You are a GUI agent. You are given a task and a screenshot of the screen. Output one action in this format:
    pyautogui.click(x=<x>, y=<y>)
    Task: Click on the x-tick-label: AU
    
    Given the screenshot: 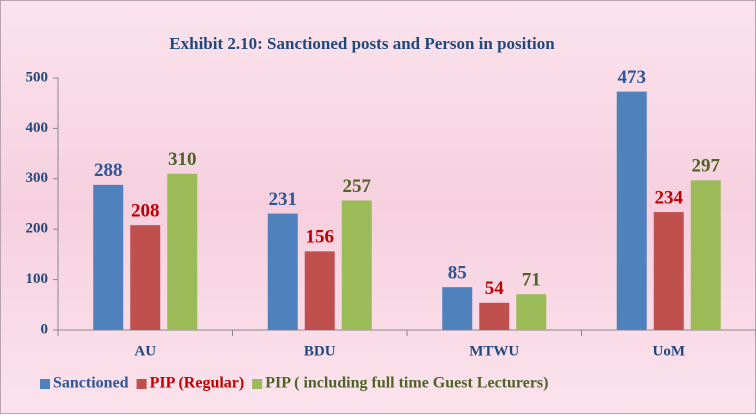 What is the action you would take?
    pyautogui.click(x=145, y=351)
    